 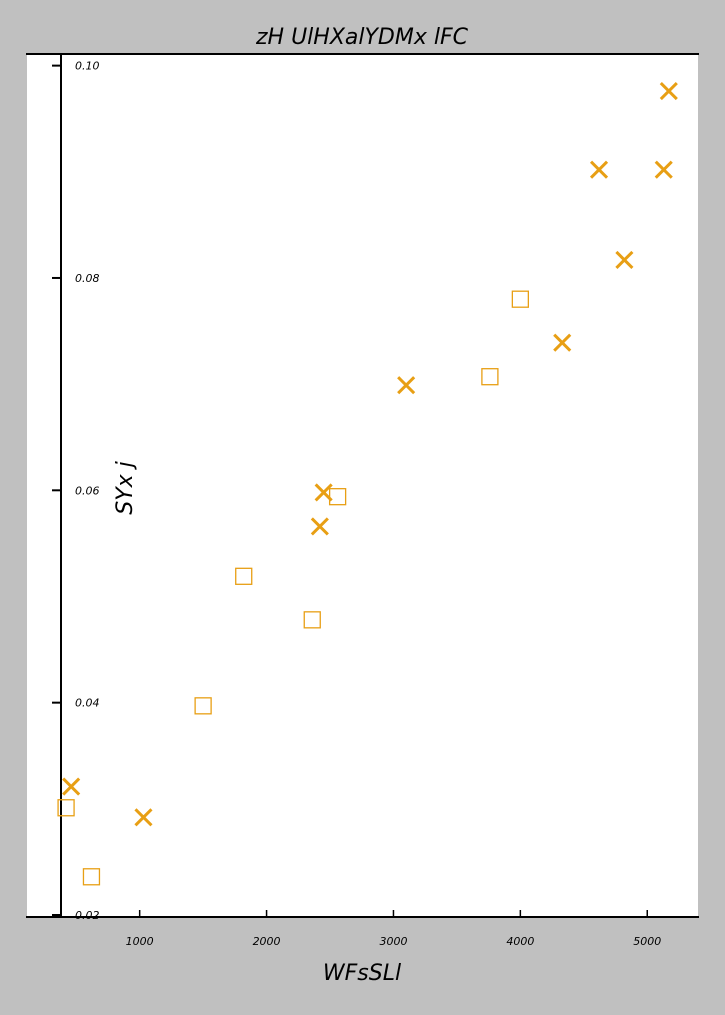 I want to click on y-tick-label: 0.08, so click(x=87, y=278).